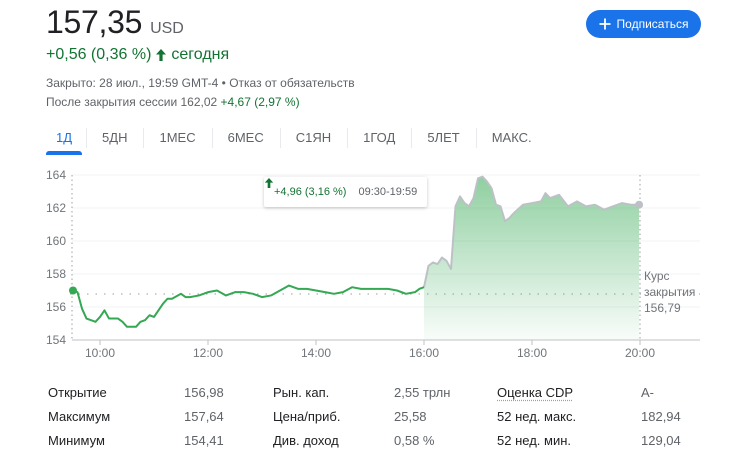 Image resolution: width=740 pixels, height=466 pixels. I want to click on stat-value: 129,04, so click(661, 440).